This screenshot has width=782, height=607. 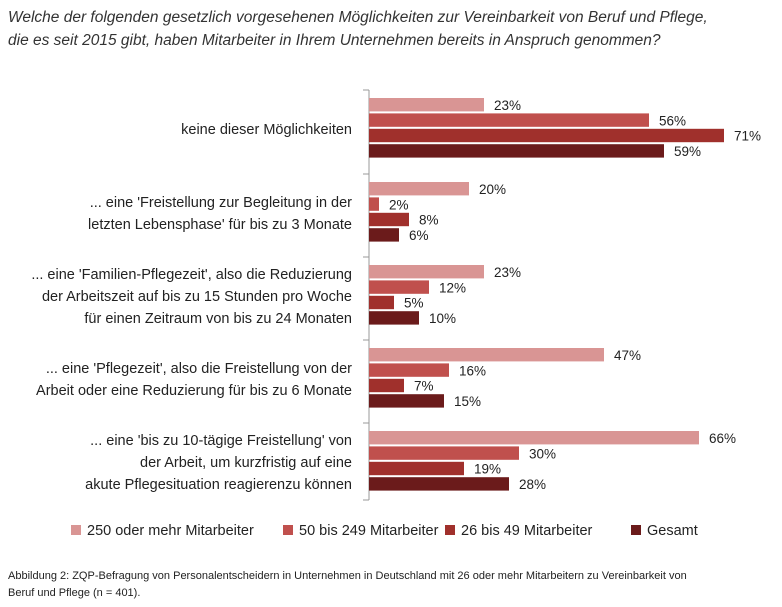 I want to click on data-label: 7%, so click(x=424, y=386).